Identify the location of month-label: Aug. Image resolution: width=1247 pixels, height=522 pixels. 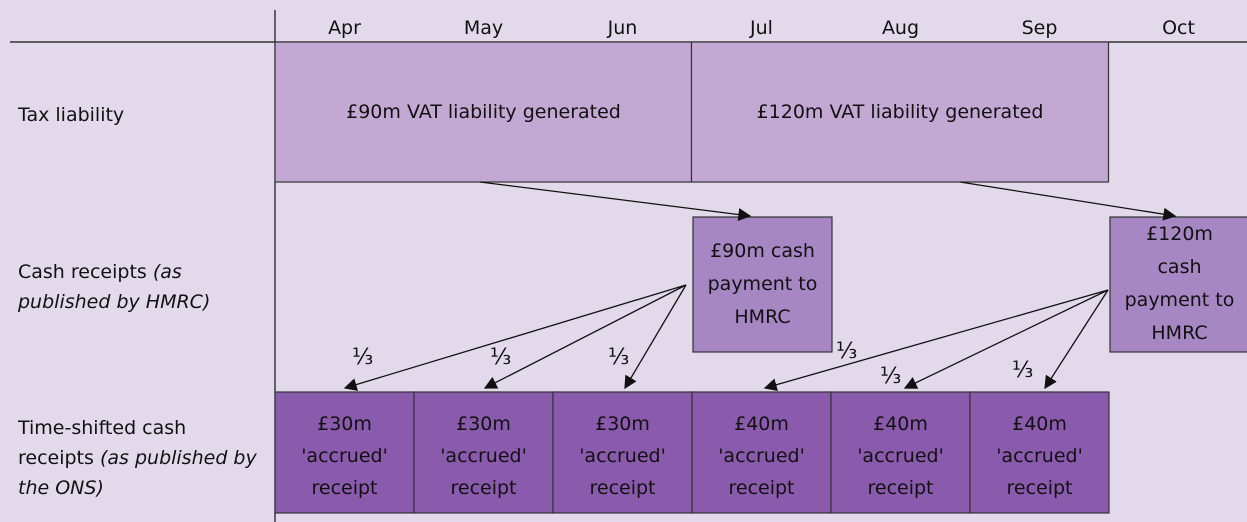
(900, 28).